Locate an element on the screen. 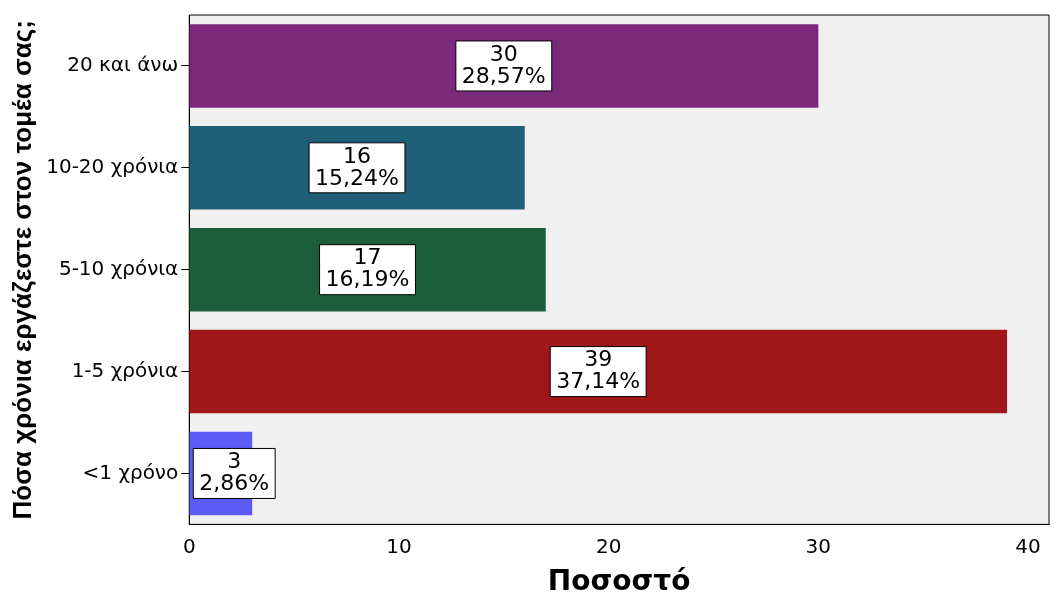 The width and height of the screenshot is (1057, 608). data-label: 16 15,24% is located at coordinates (357, 166).